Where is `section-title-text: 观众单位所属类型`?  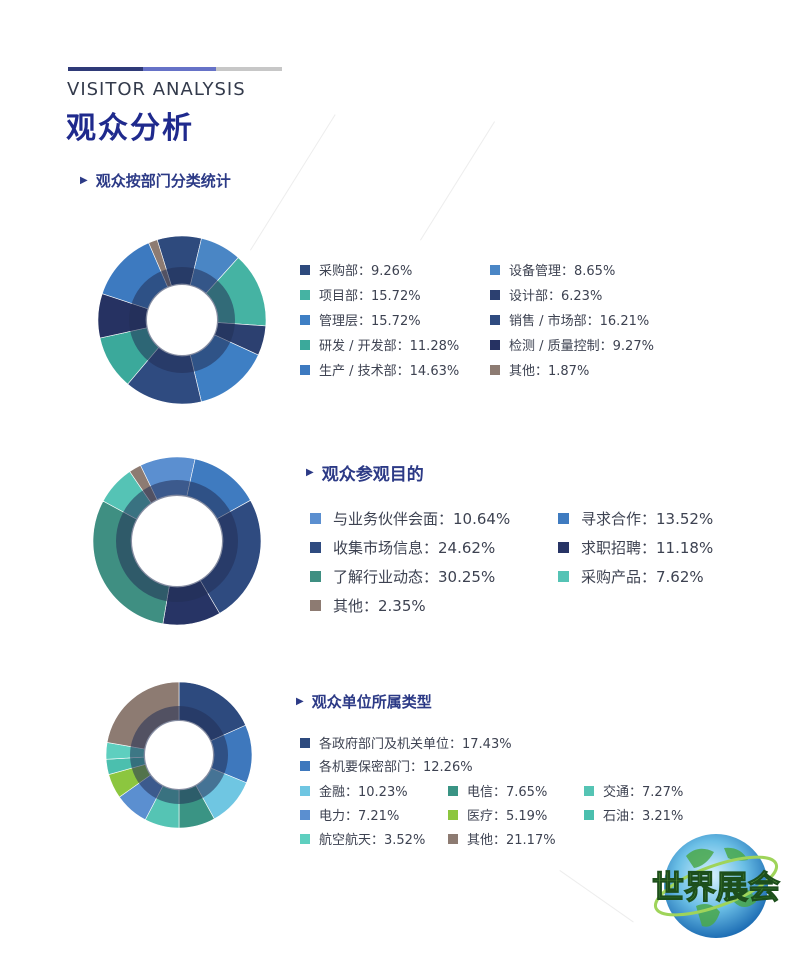 section-title-text: 观众单位所属类型 is located at coordinates (371, 702).